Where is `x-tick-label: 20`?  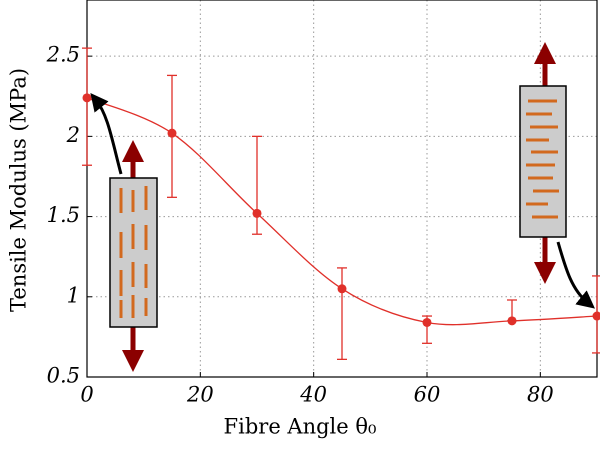
x-tick-label: 20 is located at coordinates (200, 395).